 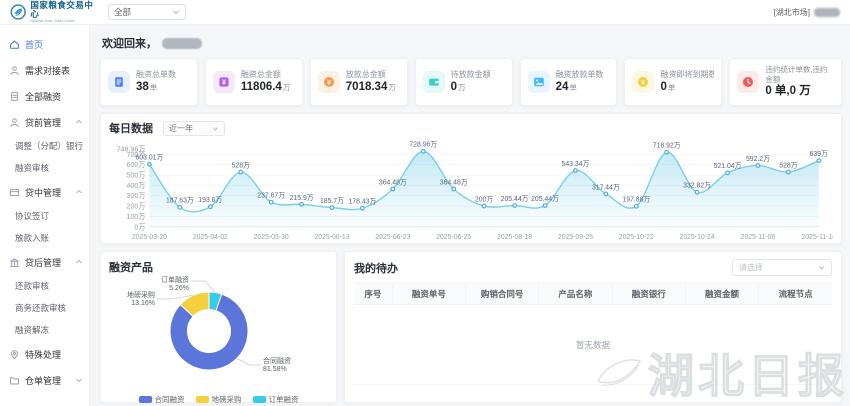 What do you see at coordinates (32, 286) in the screenshot?
I see `sidebar-item-label: 还款审核` at bounding box center [32, 286].